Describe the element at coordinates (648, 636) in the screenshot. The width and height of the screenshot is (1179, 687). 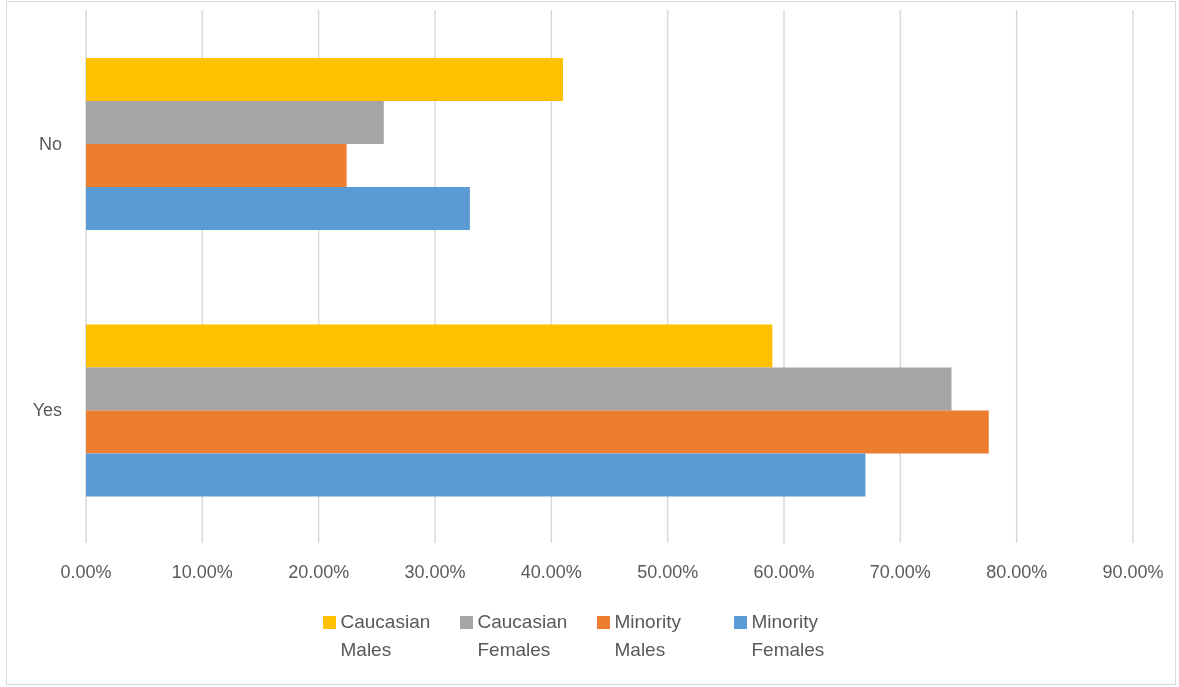
I see `legend-label: Minority Males` at that location.